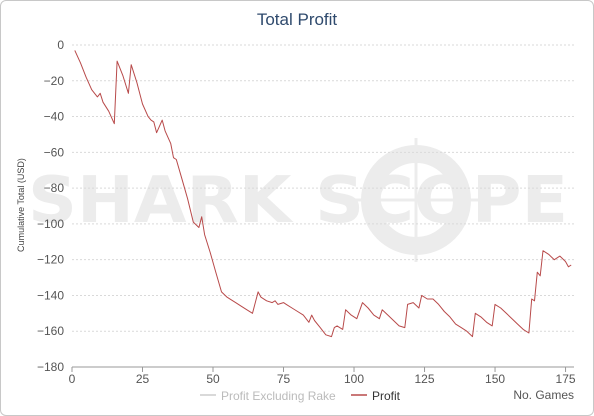  What do you see at coordinates (54, 81) in the screenshot?
I see `y-tick-label: −20` at bounding box center [54, 81].